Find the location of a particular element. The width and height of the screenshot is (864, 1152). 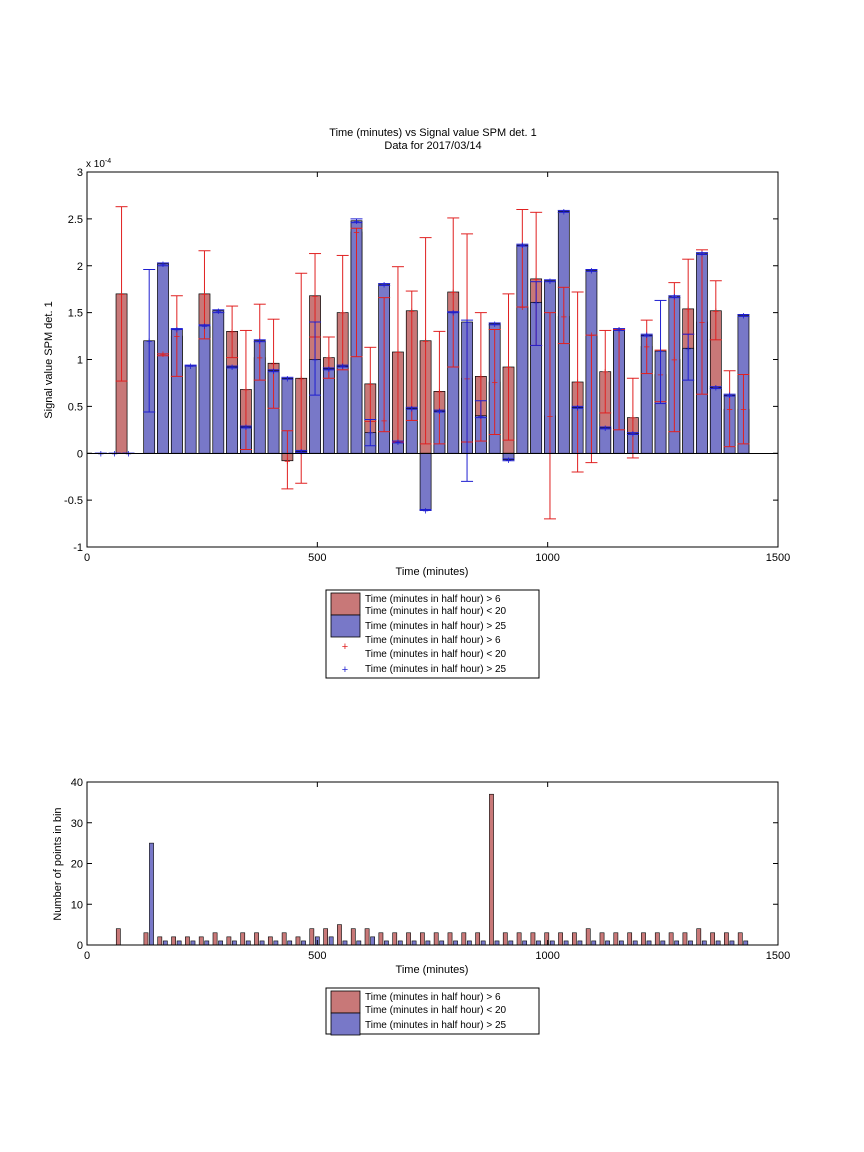

chart1-y-tick-label: 10 is located at coordinates (77, 905).